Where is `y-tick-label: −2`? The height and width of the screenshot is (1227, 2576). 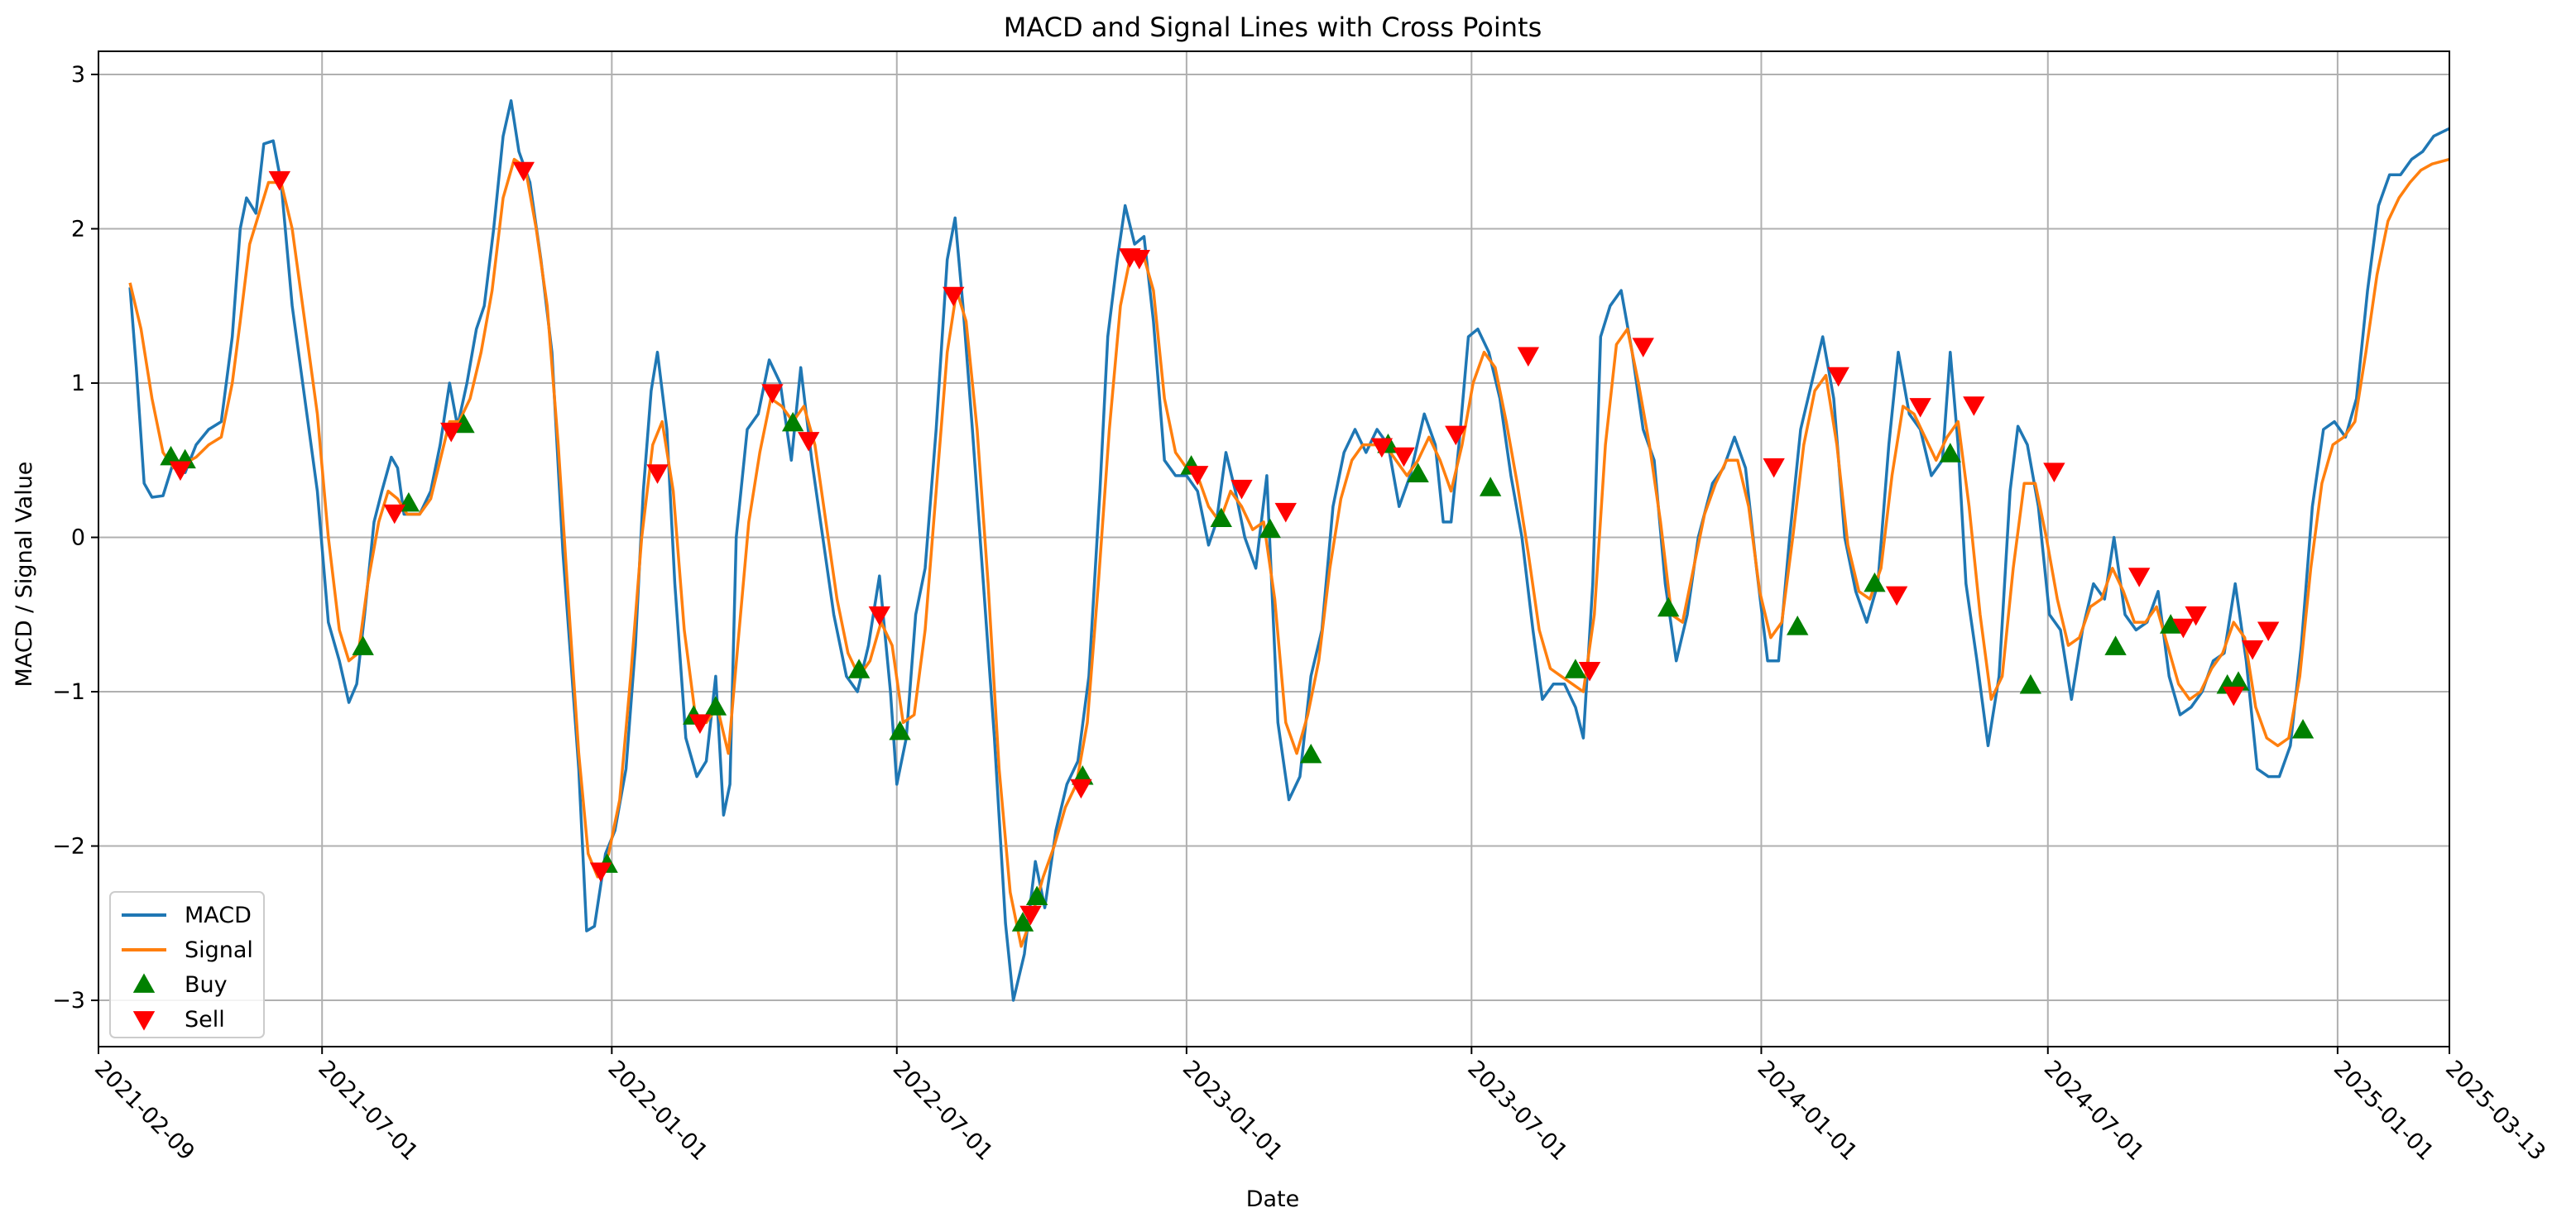 y-tick-label: −2 is located at coordinates (69, 847).